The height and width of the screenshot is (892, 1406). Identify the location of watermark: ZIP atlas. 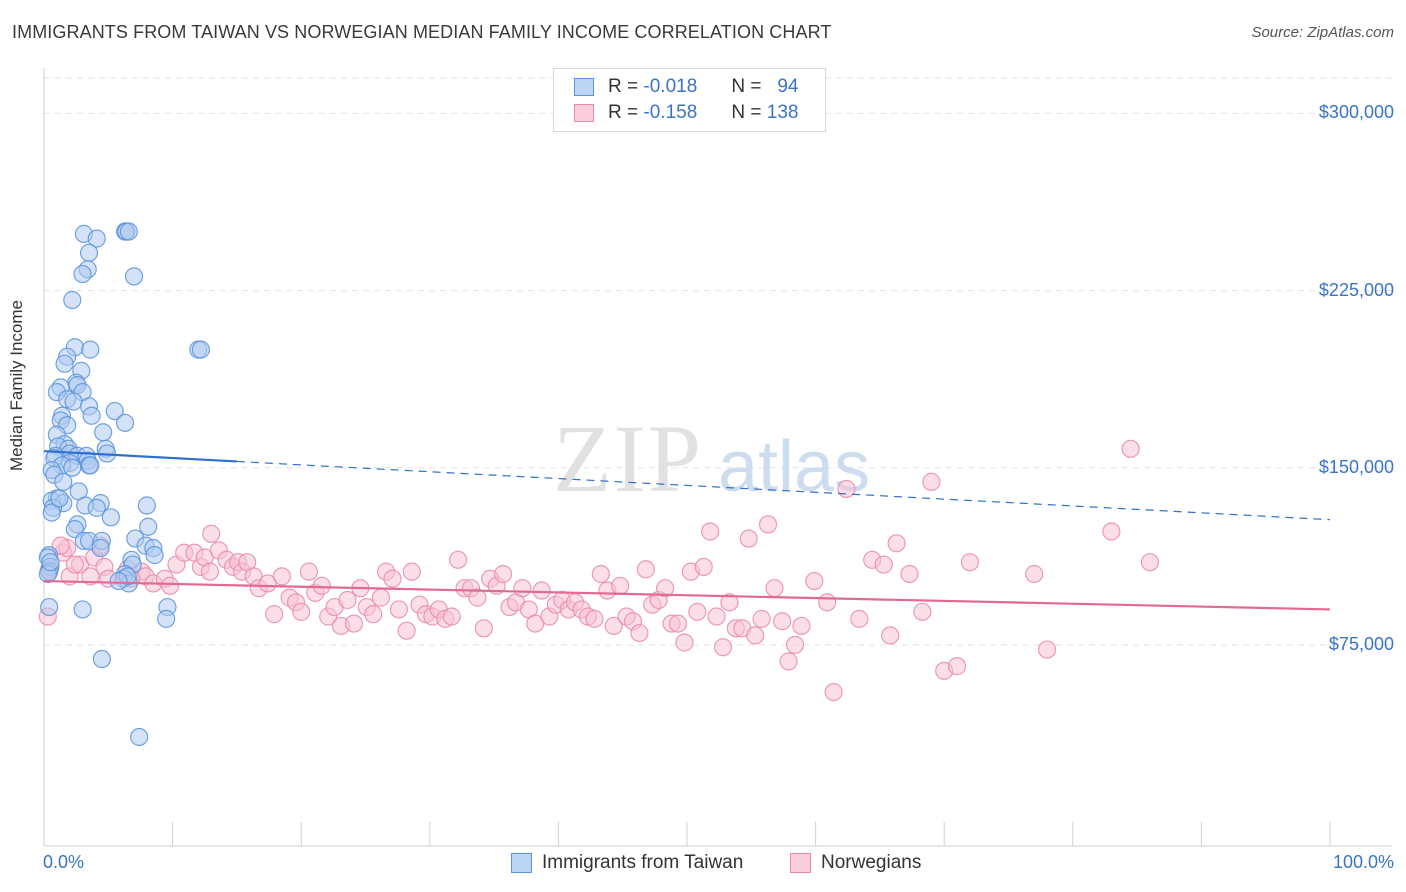
(711, 458).